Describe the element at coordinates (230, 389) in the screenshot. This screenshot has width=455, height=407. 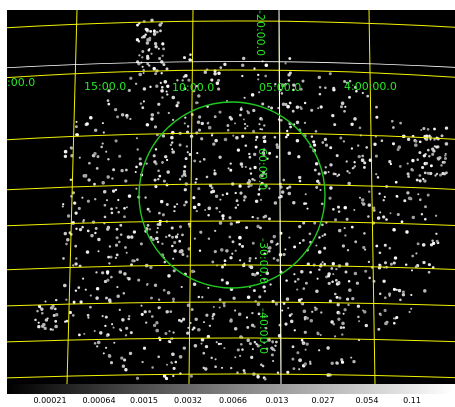
I see `colorbar` at that location.